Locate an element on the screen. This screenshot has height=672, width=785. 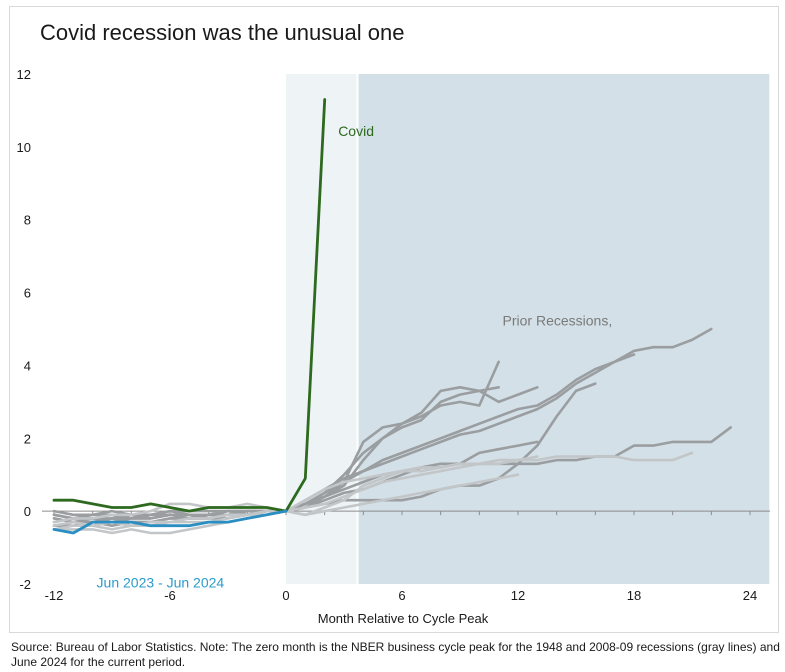
x-tick-label: -6 is located at coordinates (170, 595).